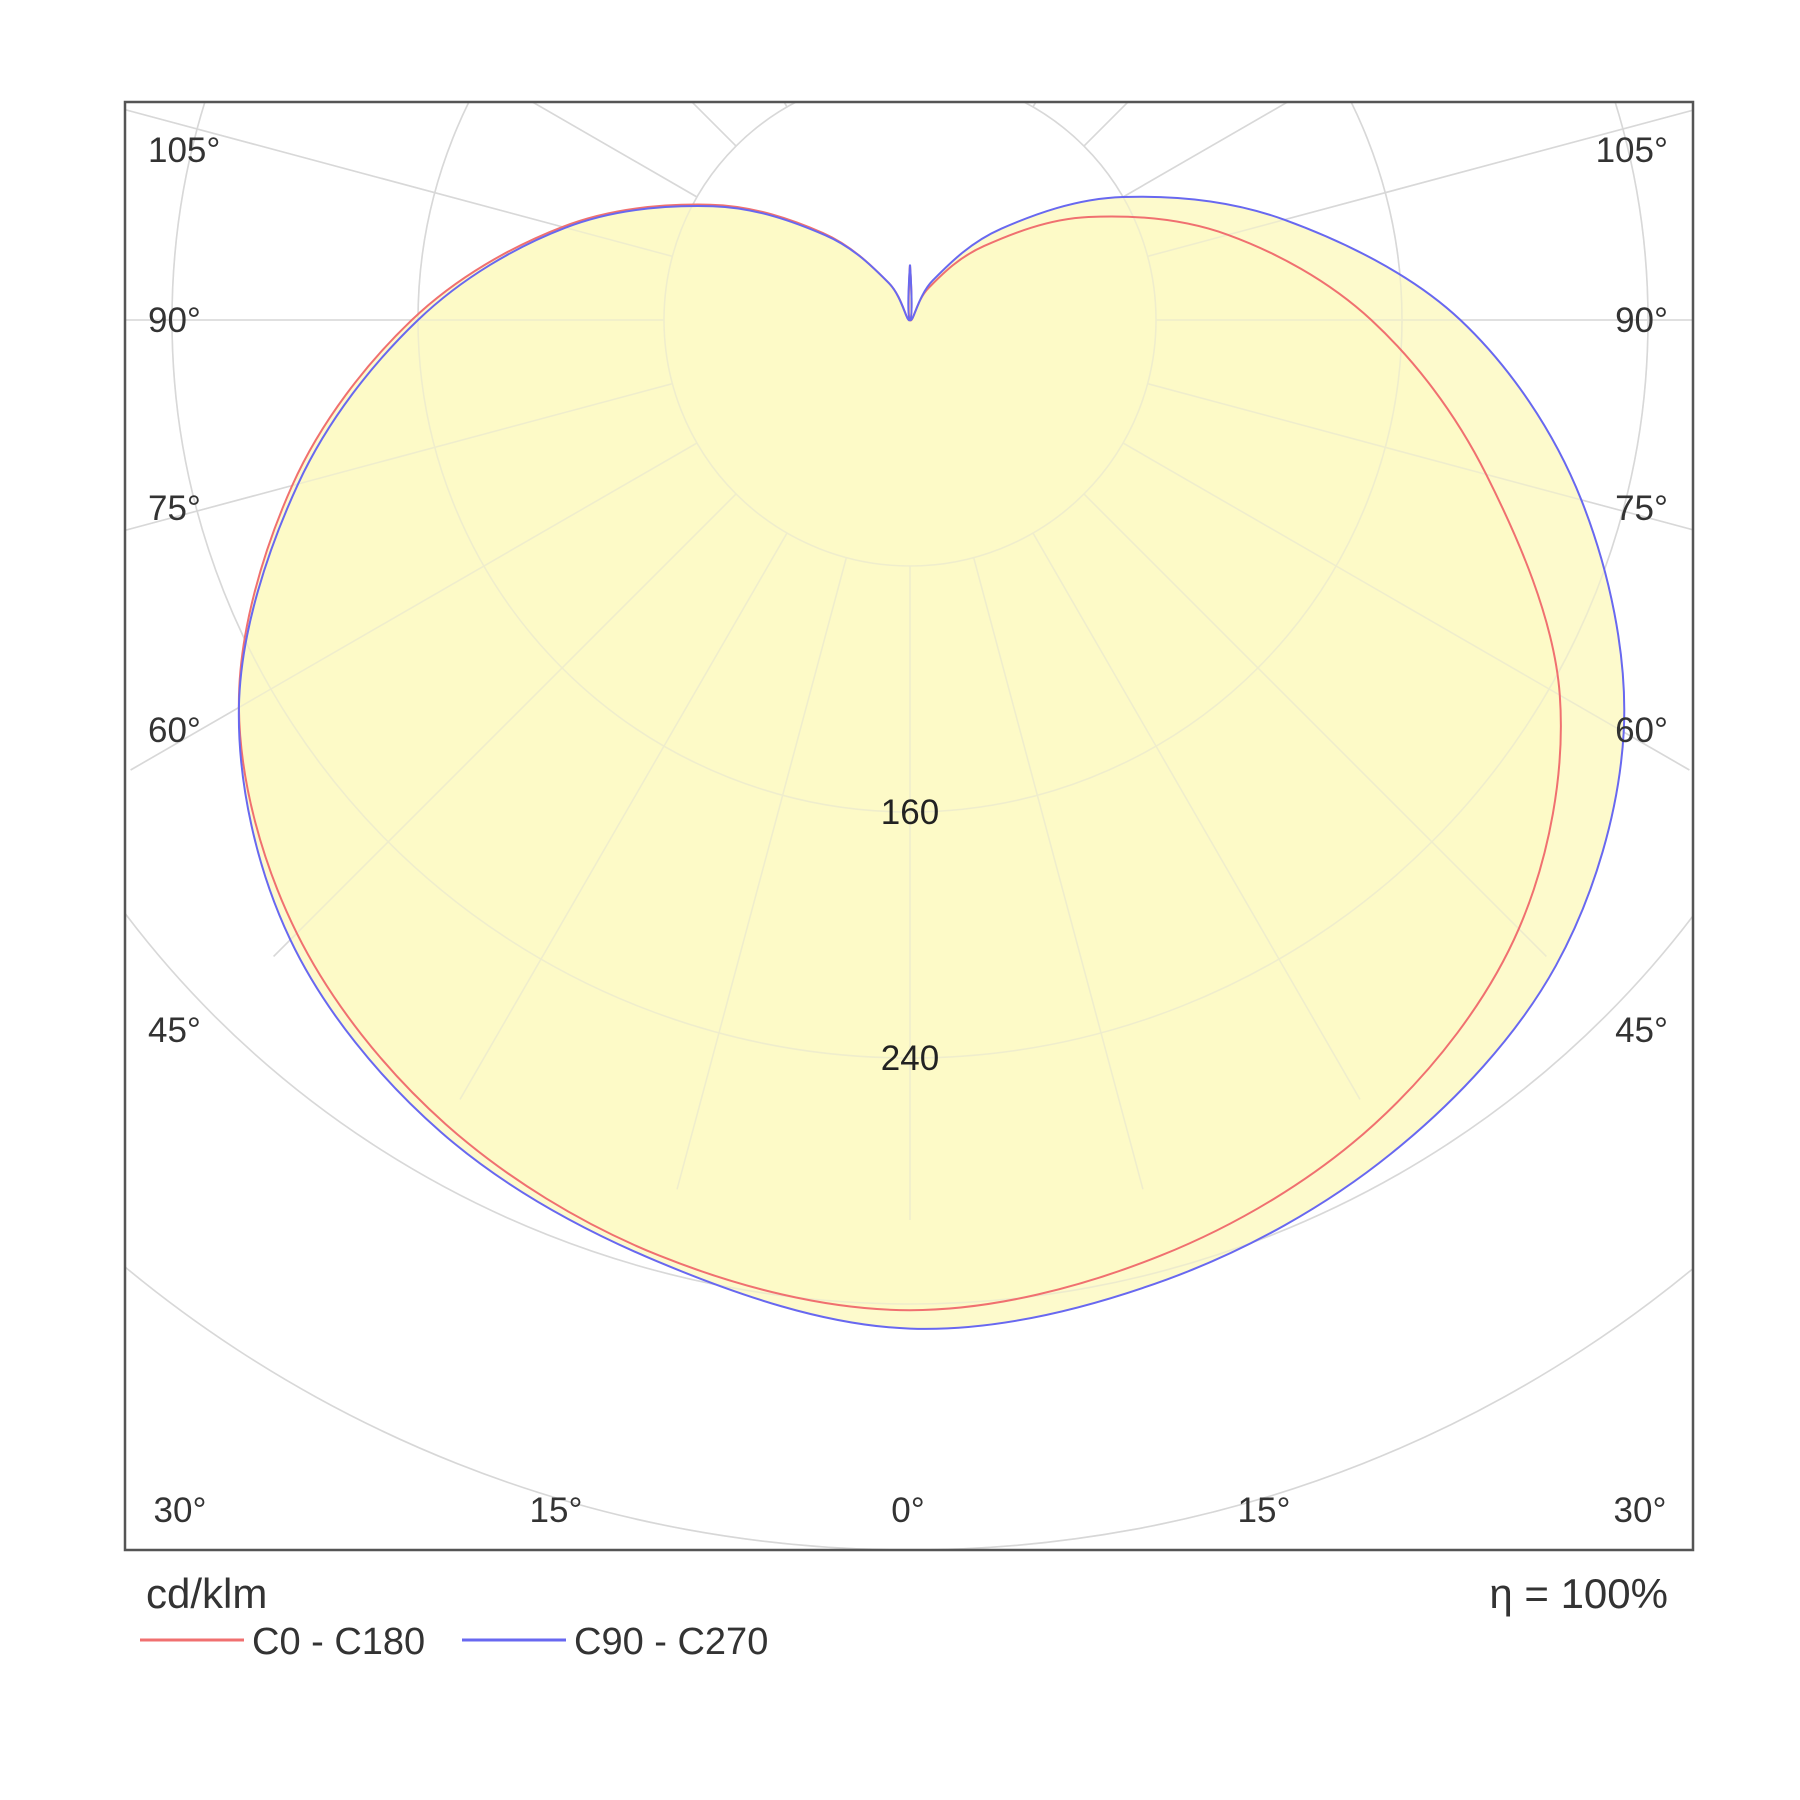  Describe the element at coordinates (180, 1510) in the screenshot. I see `angle-label-bottom-left-30: 30°` at that location.